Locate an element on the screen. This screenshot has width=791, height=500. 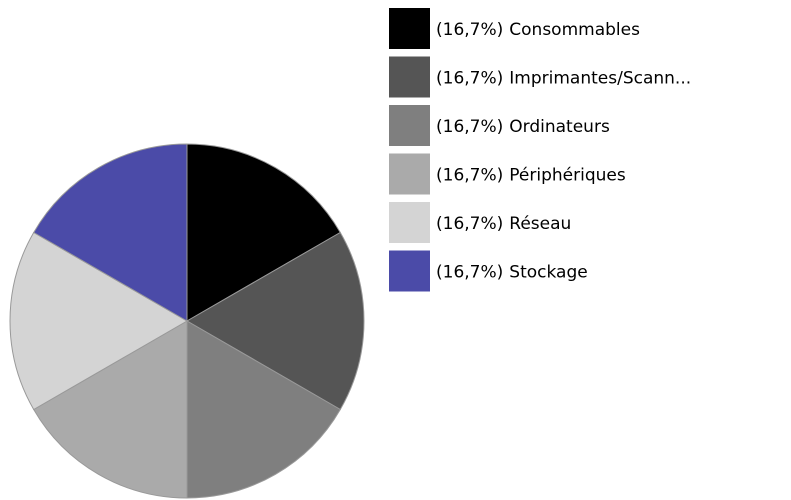
legend-label: (16,7%) Consommables is located at coordinates (538, 30).